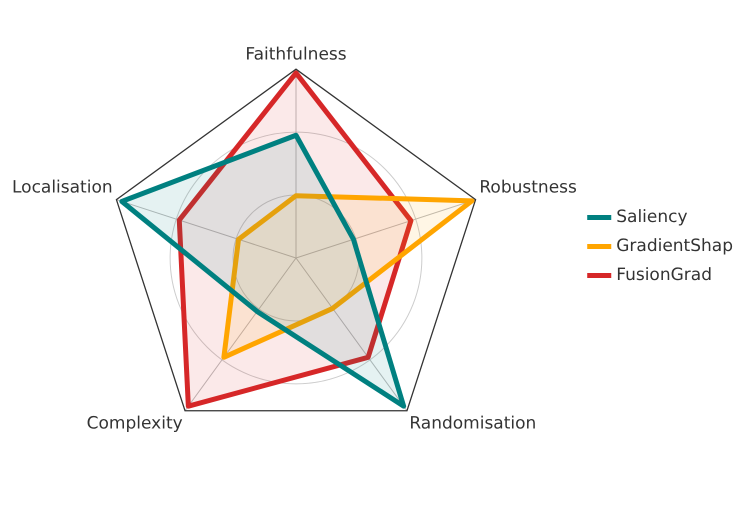  What do you see at coordinates (675, 246) in the screenshot?
I see `legend-label: GradientShap` at bounding box center [675, 246].